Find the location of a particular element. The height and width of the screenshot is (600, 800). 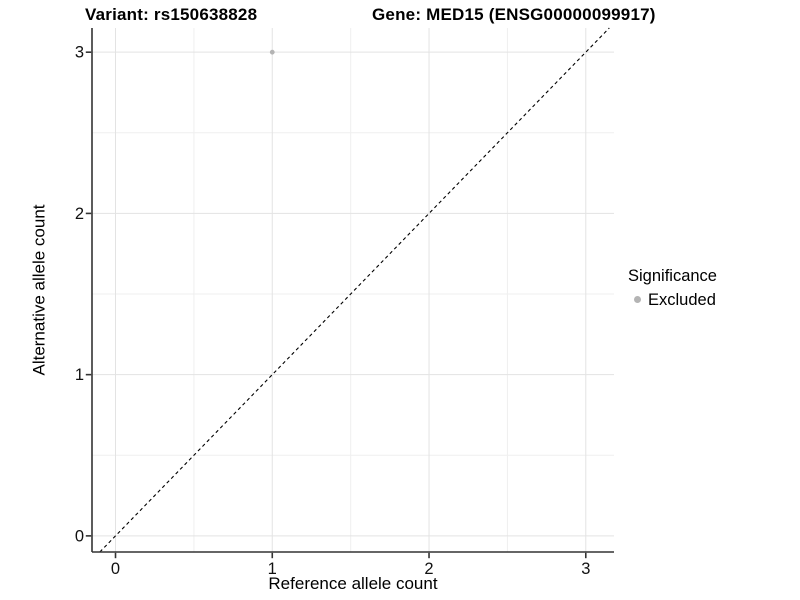

gene-title: Gene: MED15 (ENSG00000099917) is located at coordinates (514, 14).